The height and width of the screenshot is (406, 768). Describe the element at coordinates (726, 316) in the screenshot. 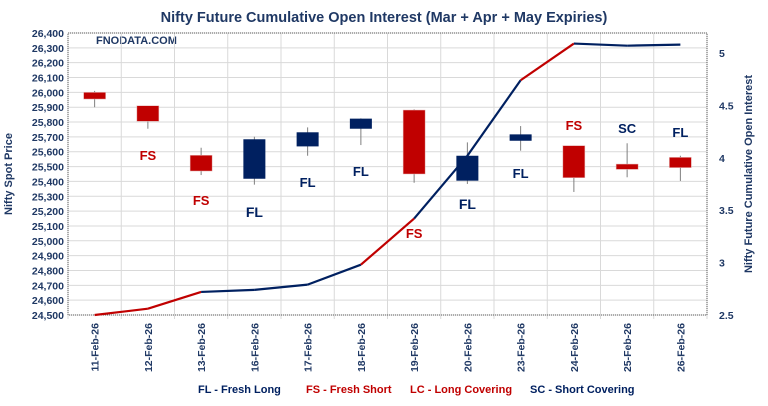

I see `y2-tick-label: 2.5` at that location.